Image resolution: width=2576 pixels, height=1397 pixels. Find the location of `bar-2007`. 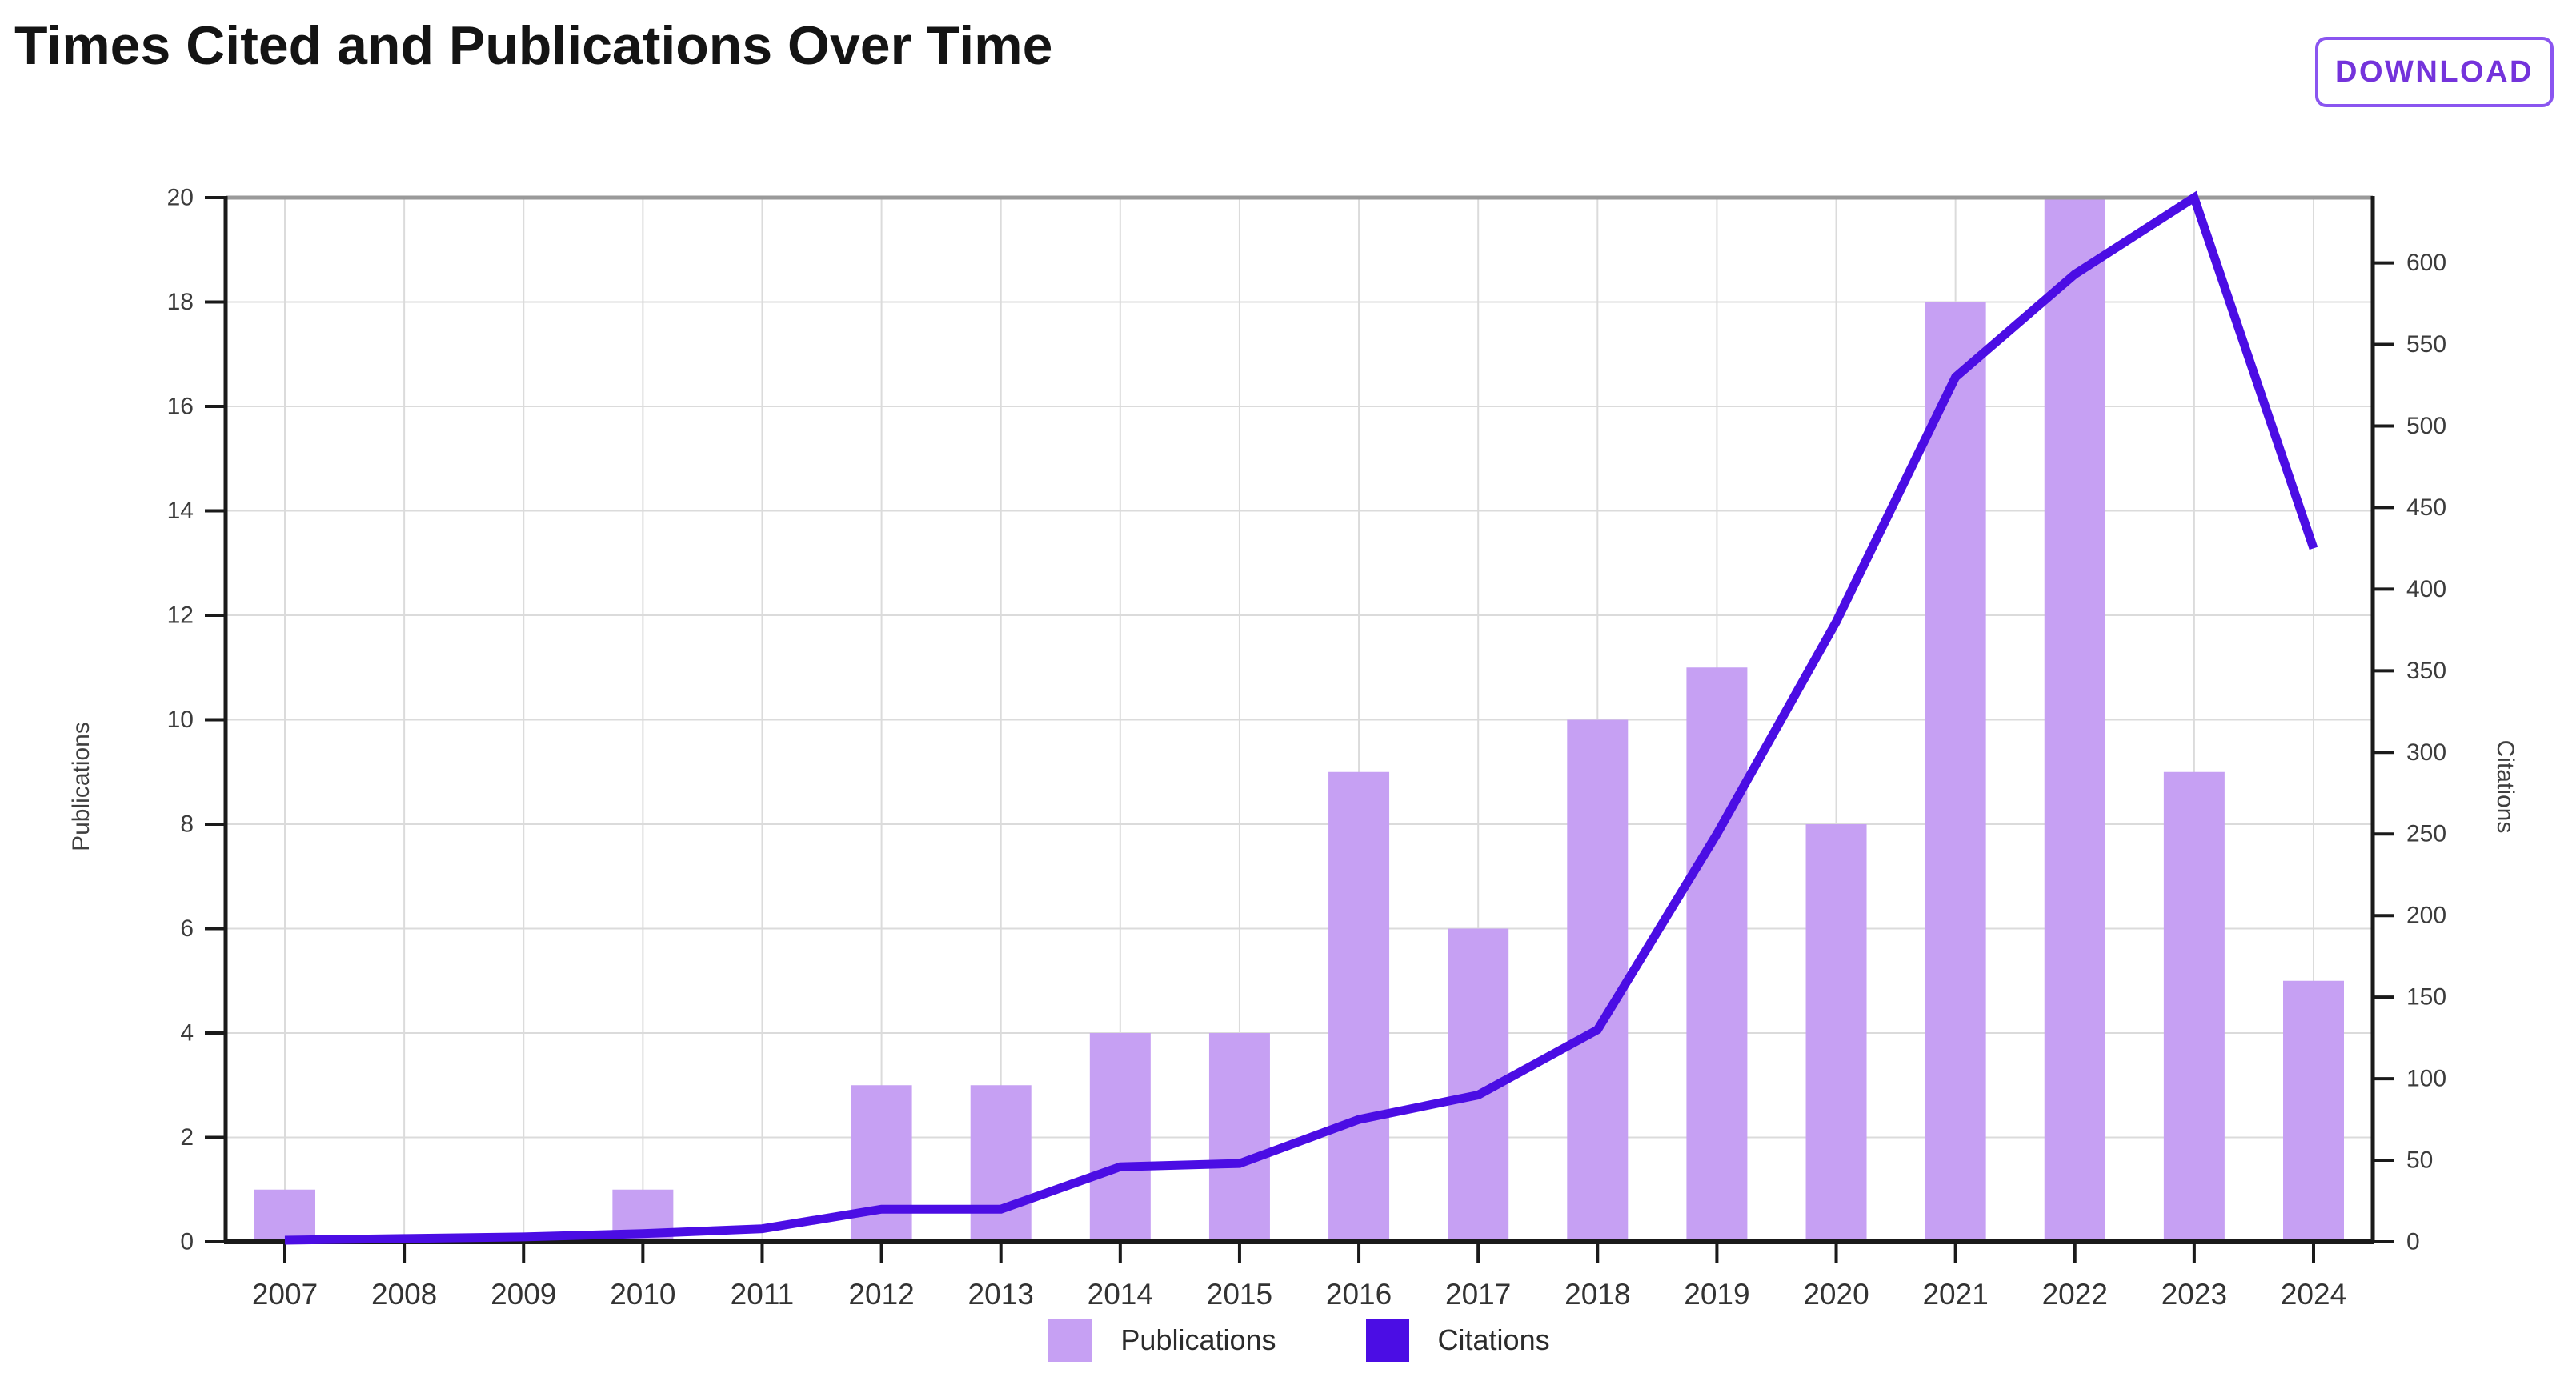

bar-2007 is located at coordinates (284, 1215).